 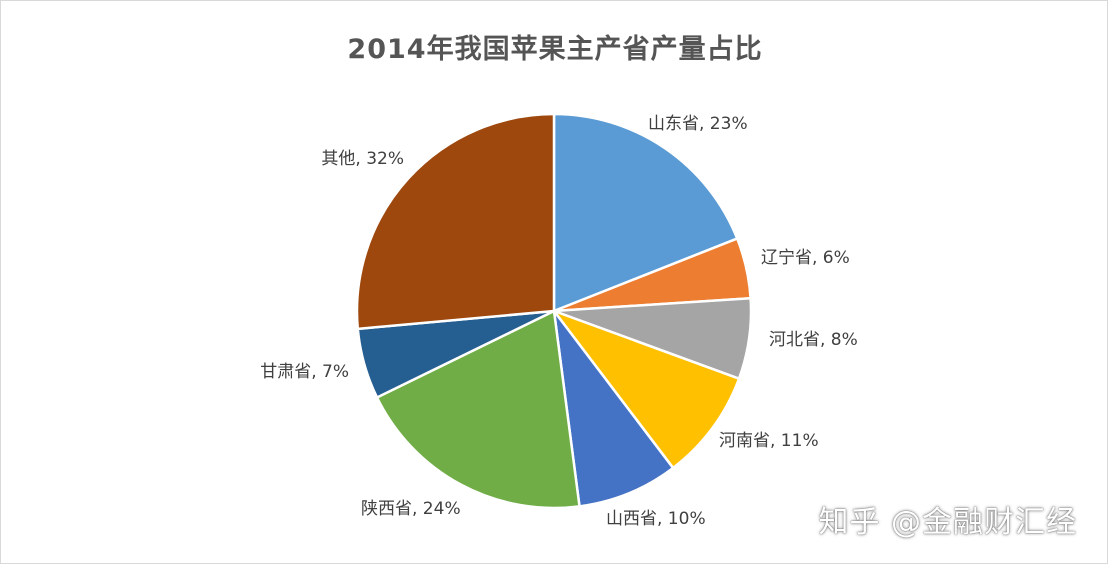 I want to click on slice-data-label: 山西省, 10%, so click(x=656, y=519).